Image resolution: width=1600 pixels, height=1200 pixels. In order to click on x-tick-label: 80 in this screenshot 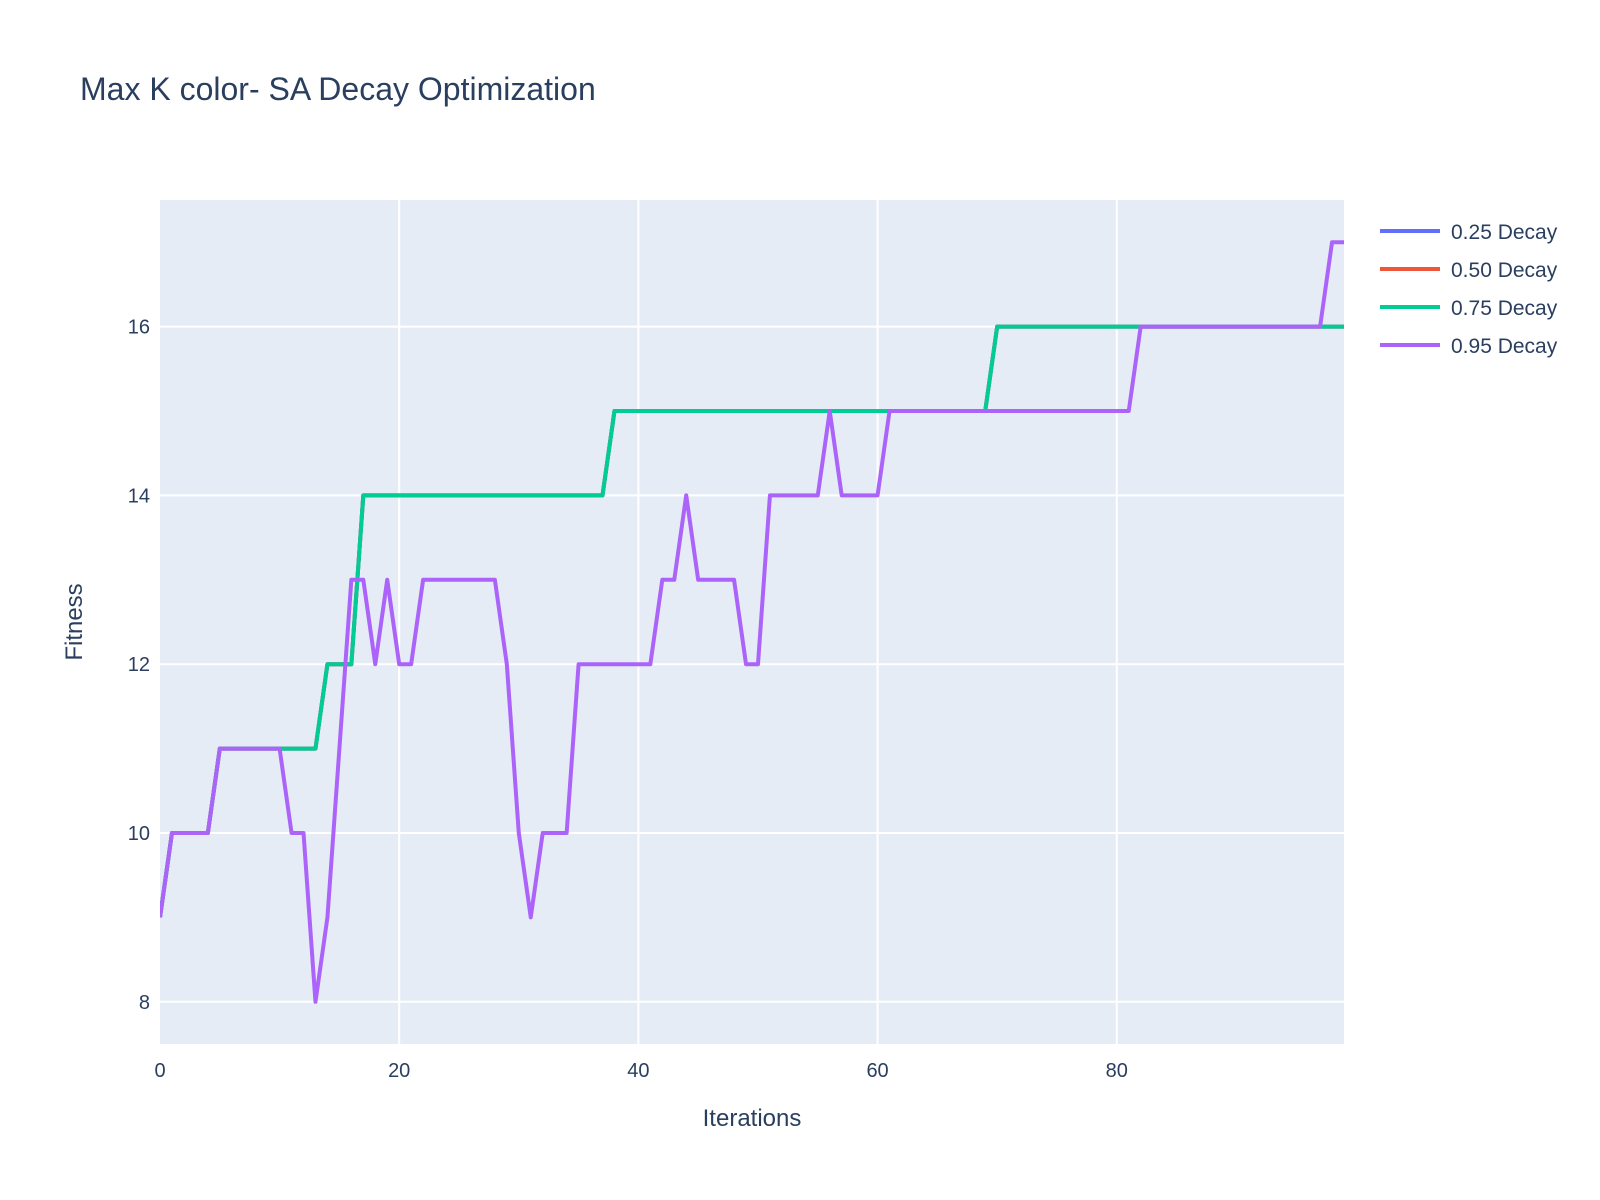, I will do `click(1117, 1071)`.